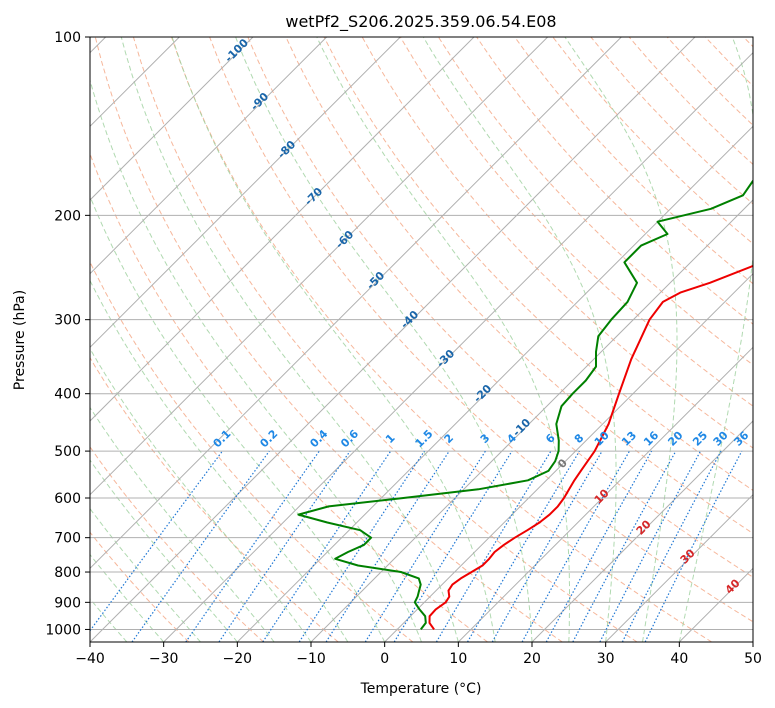  I want to click on x-tick-label: −10, so click(311, 659).